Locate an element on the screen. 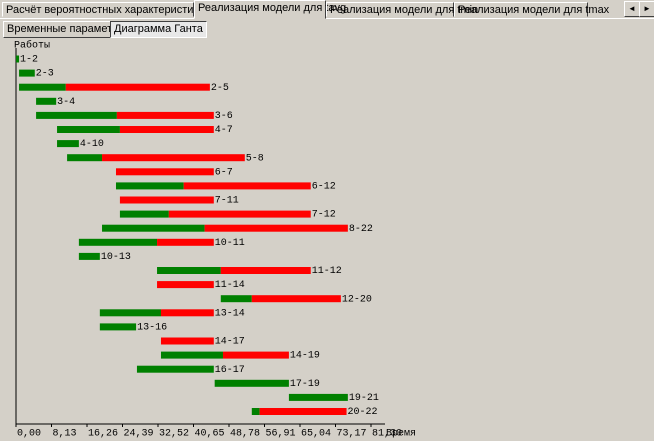 This screenshot has height=441, width=654. task-label: 12-20 is located at coordinates (357, 299).